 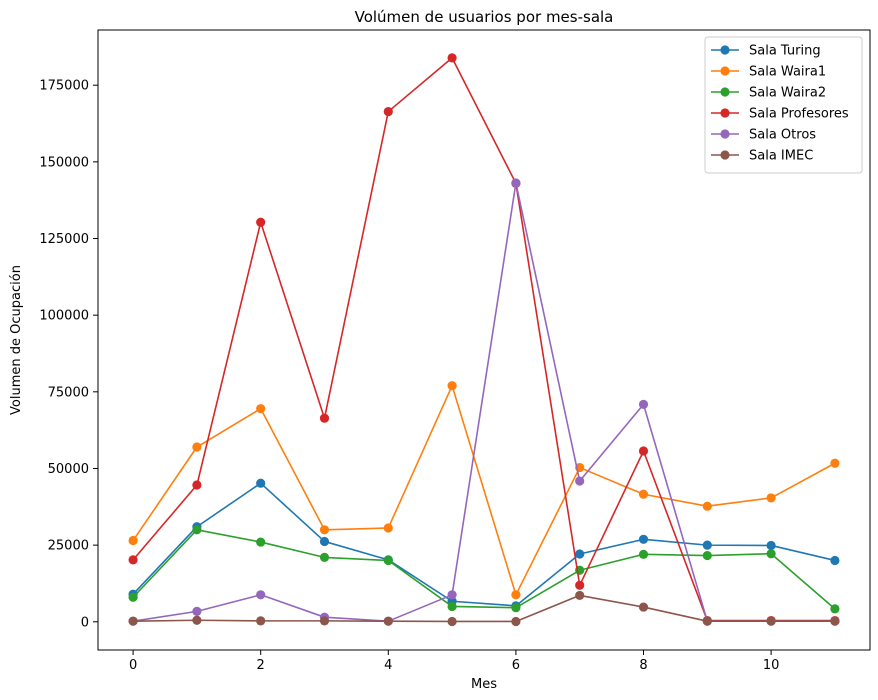 What do you see at coordinates (516, 665) in the screenshot?
I see `x-tick-label: 6` at bounding box center [516, 665].